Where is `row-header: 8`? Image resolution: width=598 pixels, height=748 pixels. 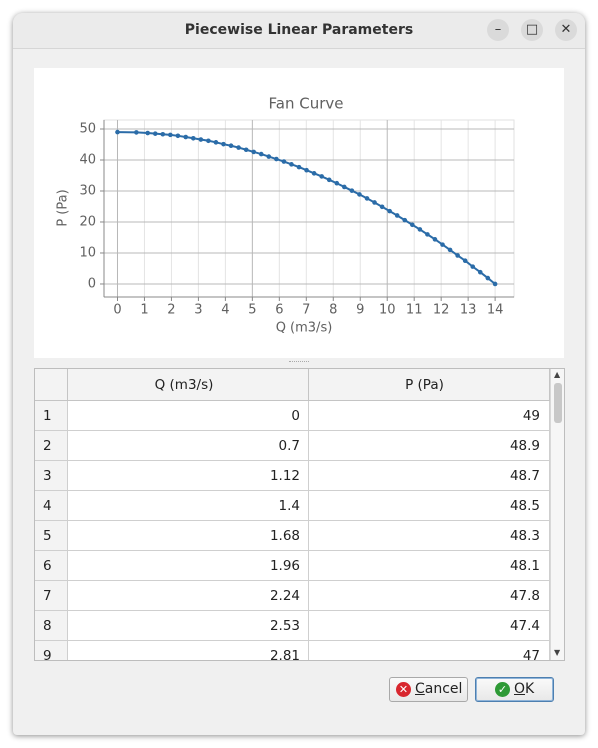 row-header: 8 is located at coordinates (51, 626).